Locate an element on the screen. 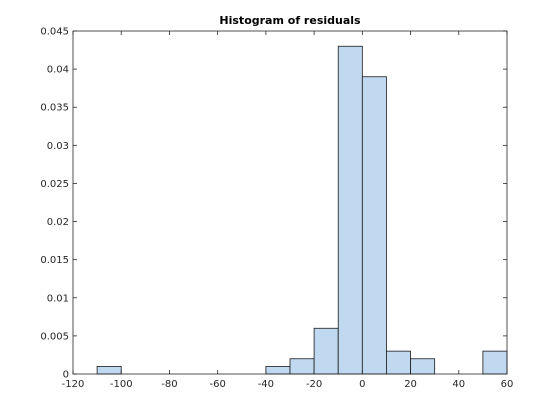  y-tick-label: 0.04 is located at coordinates (58, 70).